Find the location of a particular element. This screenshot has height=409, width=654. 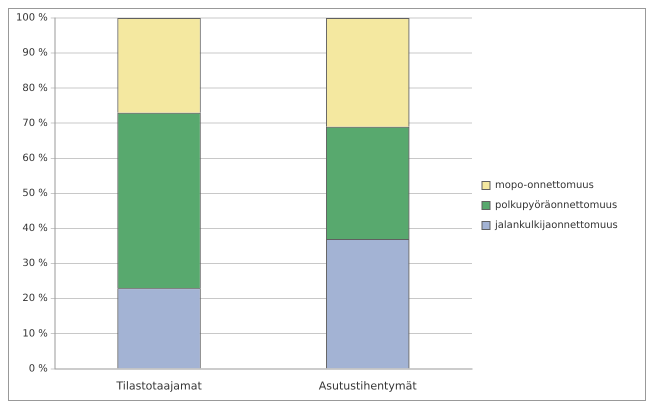

y-tick-label: 80 % is located at coordinates (35, 88).